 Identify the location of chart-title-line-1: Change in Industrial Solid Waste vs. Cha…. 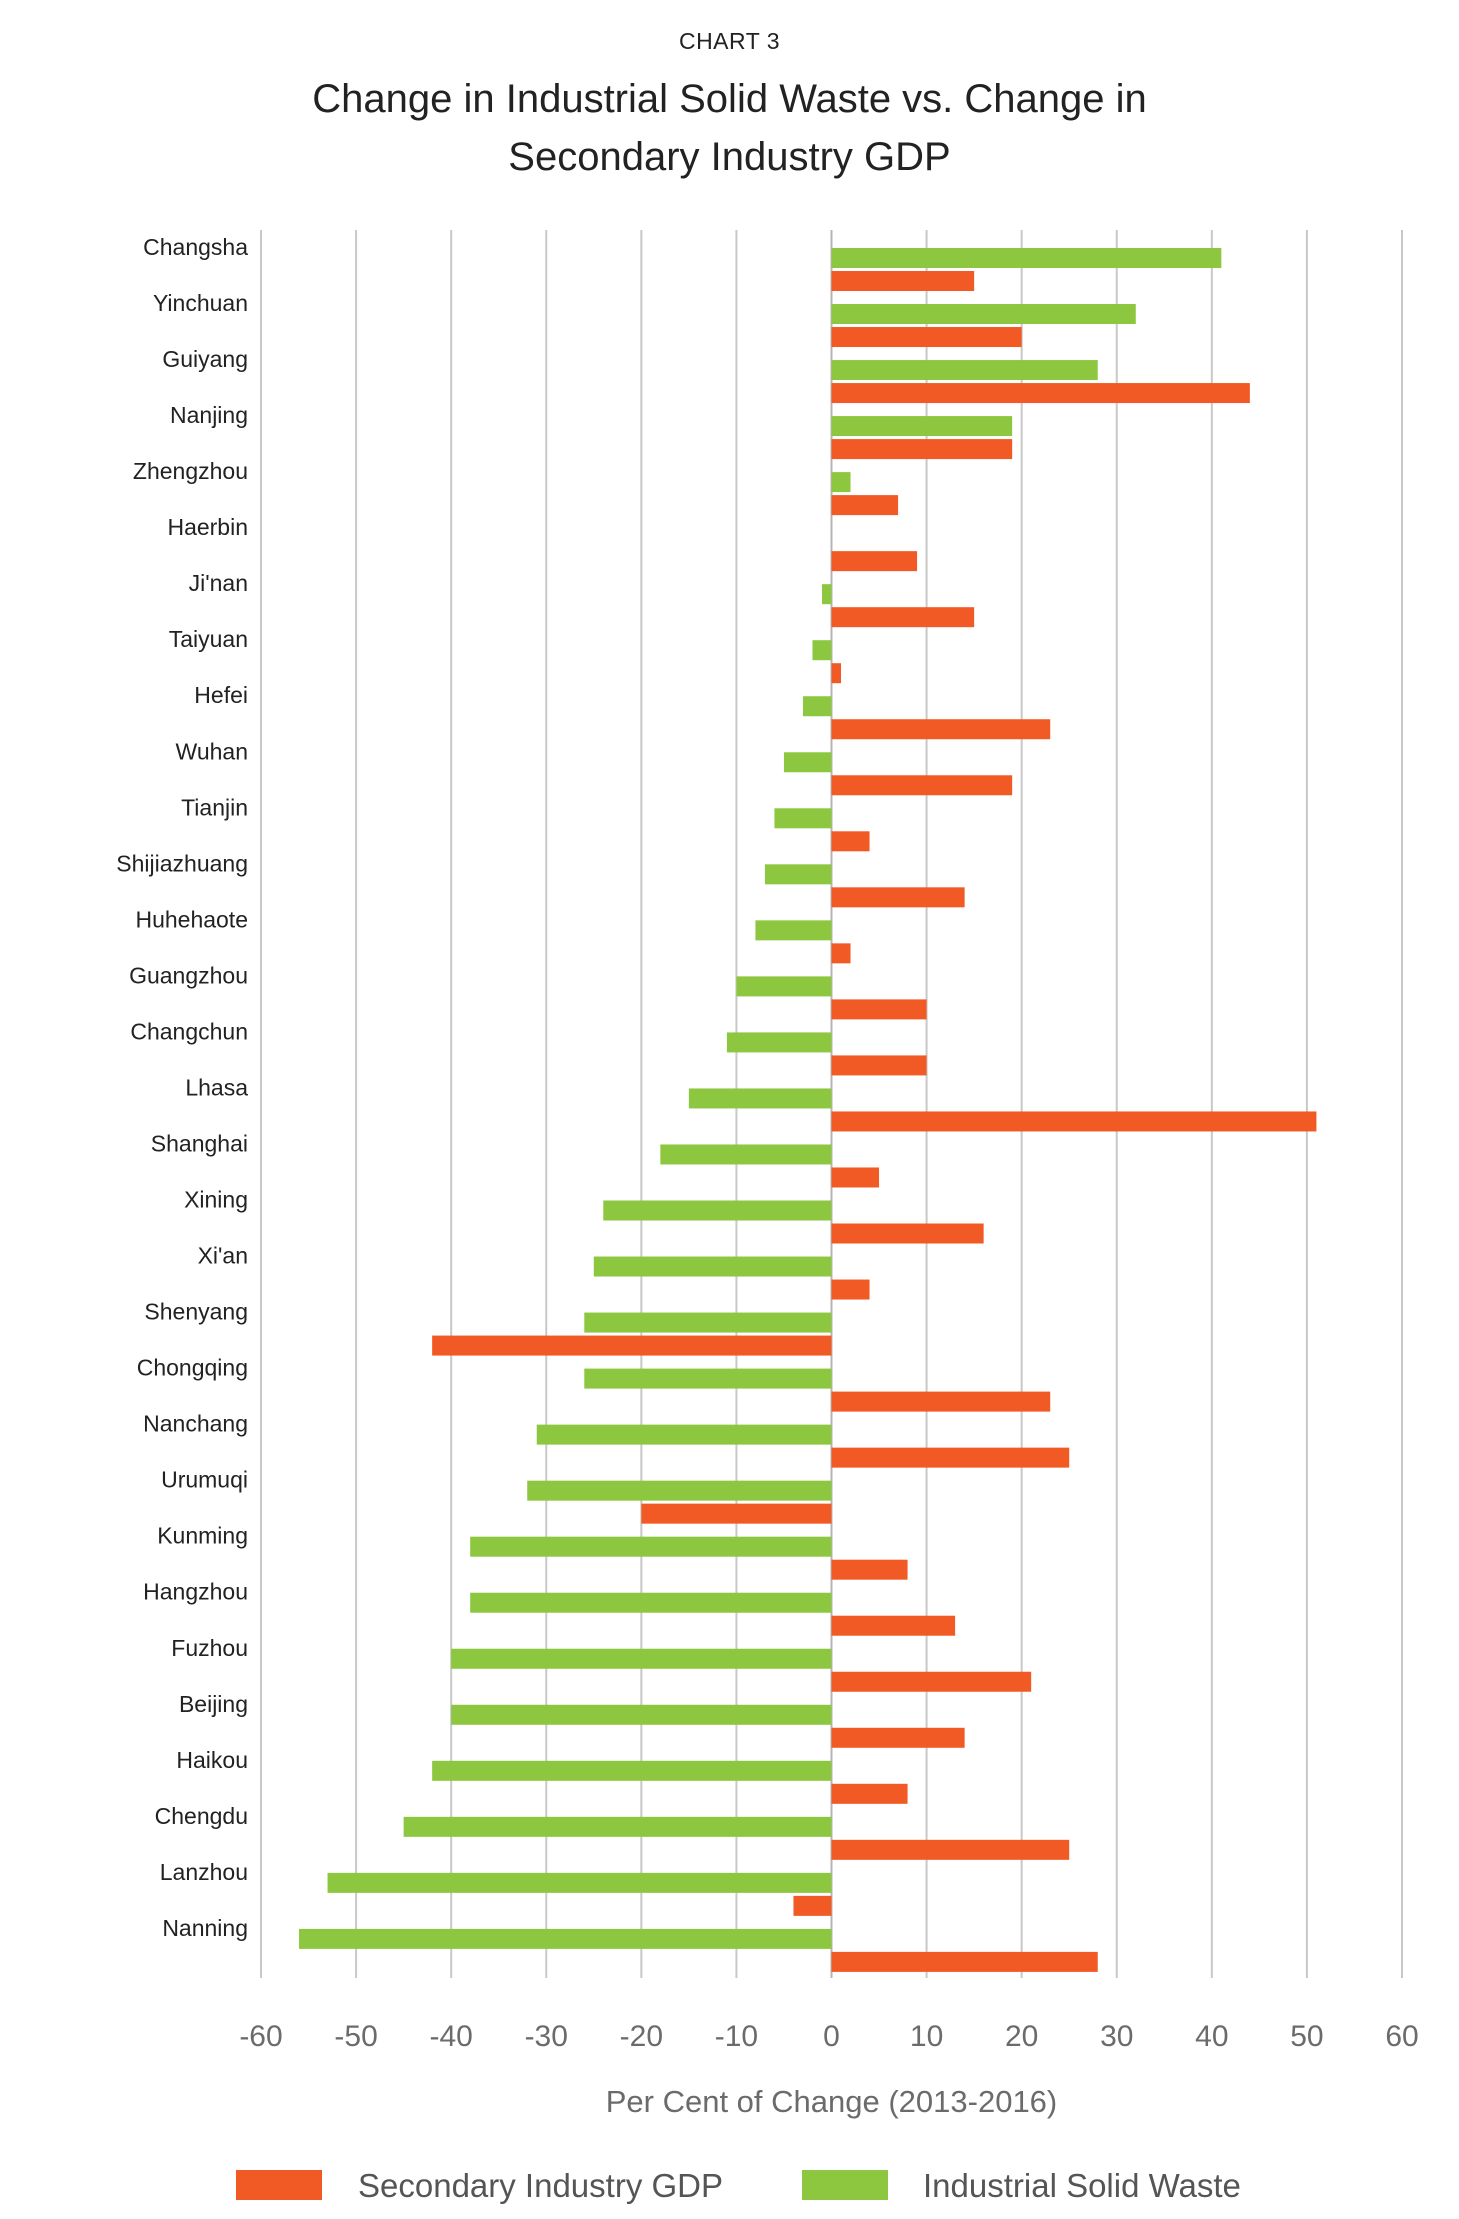
(729, 99).